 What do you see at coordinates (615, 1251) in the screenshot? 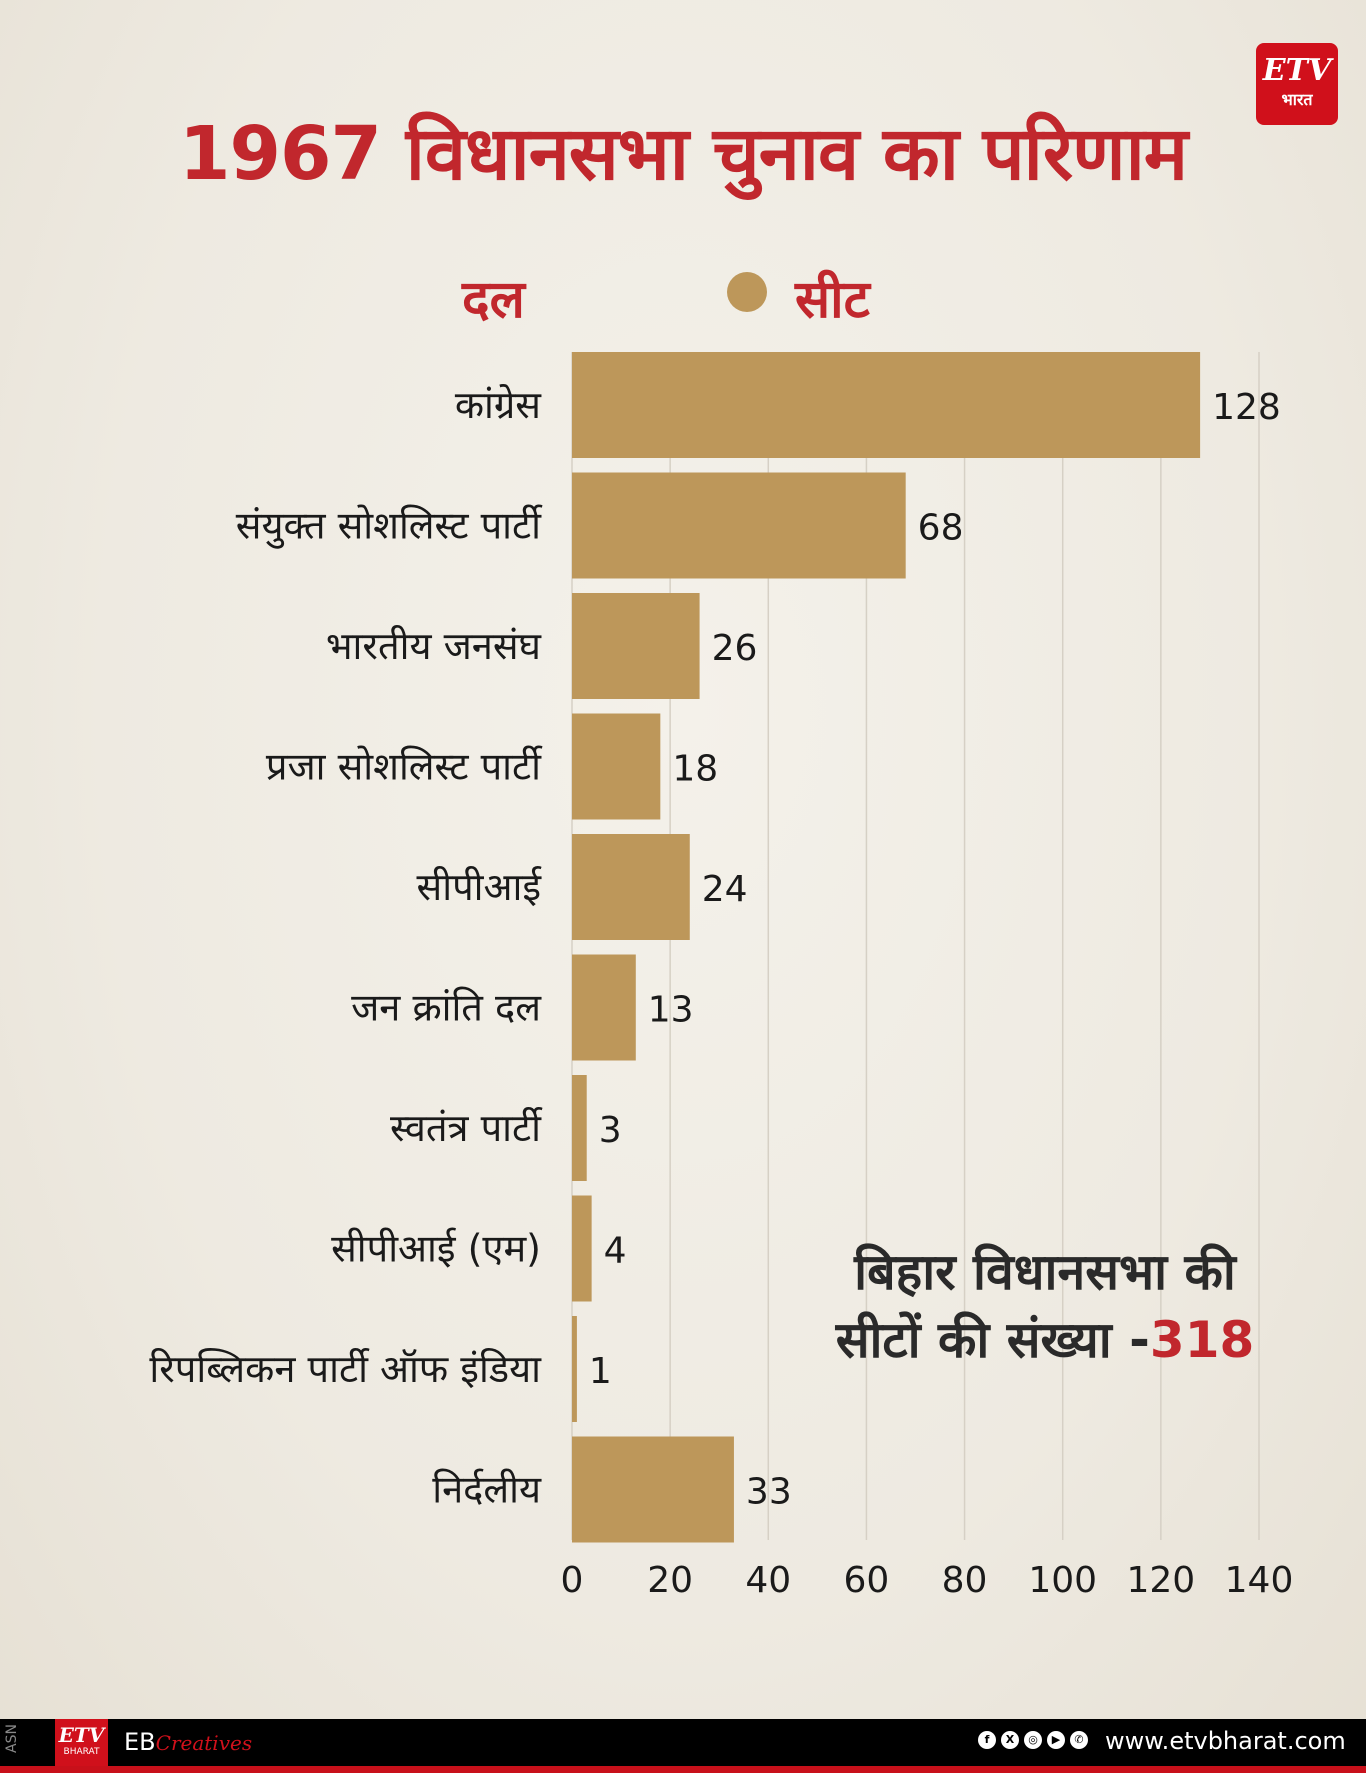
I see `data-label: 4` at bounding box center [615, 1251].